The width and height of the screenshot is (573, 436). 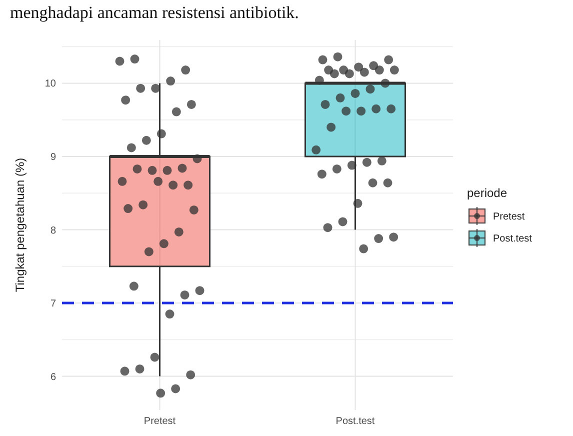 I want to click on y-tick-label: 9, so click(x=53, y=157).